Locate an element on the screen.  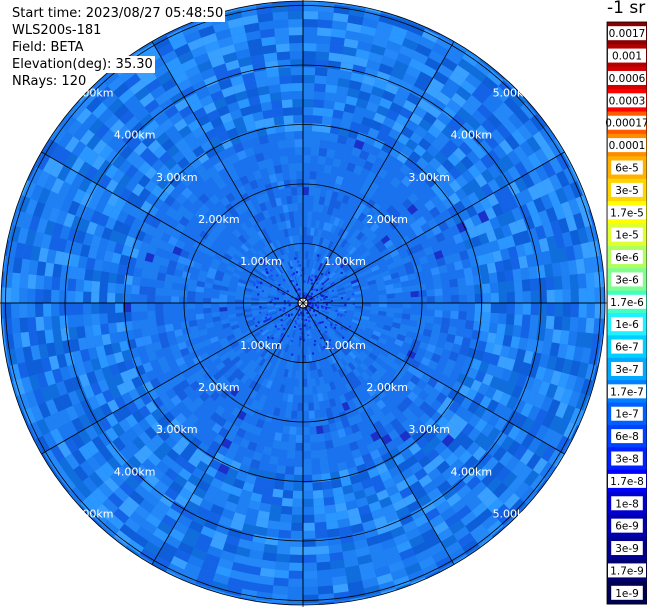
range-ring-label: 5.00km is located at coordinates (93, 513).